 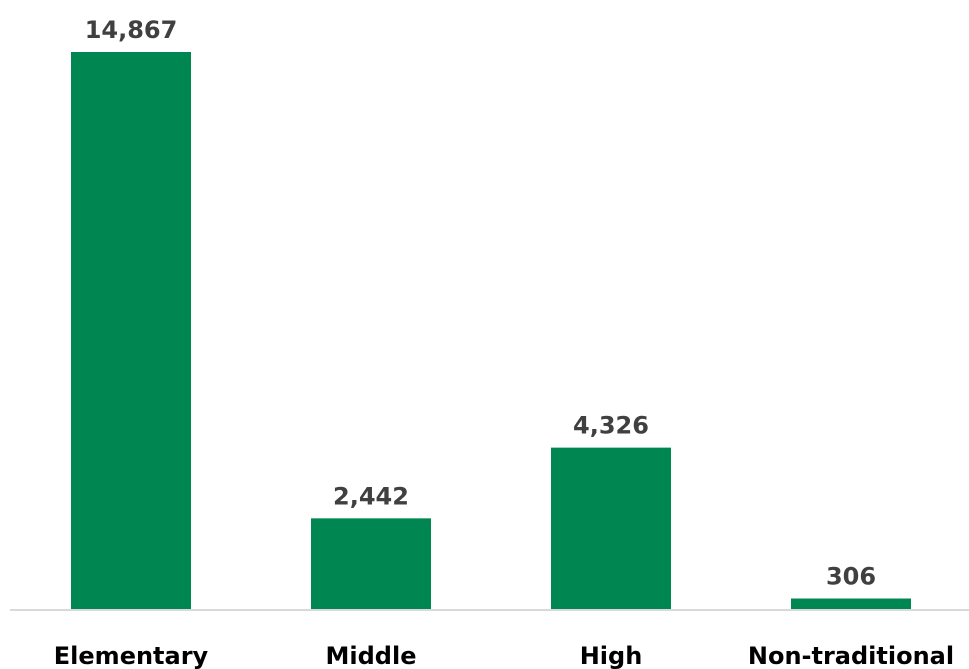 I want to click on bar-elementary, so click(x=131, y=331).